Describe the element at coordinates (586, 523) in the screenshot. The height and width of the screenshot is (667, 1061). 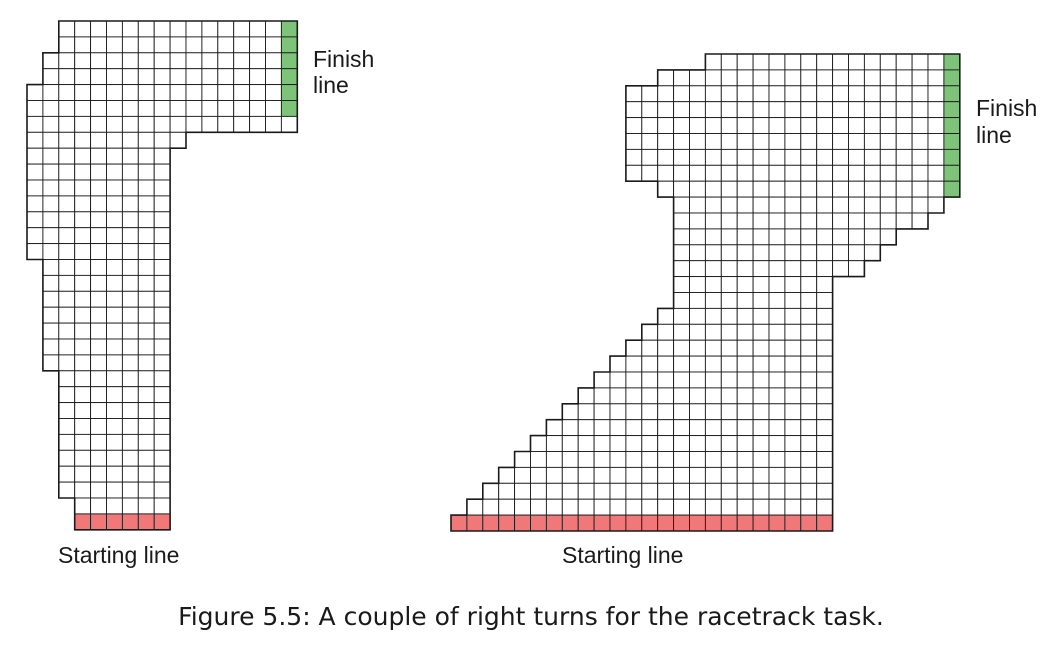
I see `track-2-start-cell` at that location.